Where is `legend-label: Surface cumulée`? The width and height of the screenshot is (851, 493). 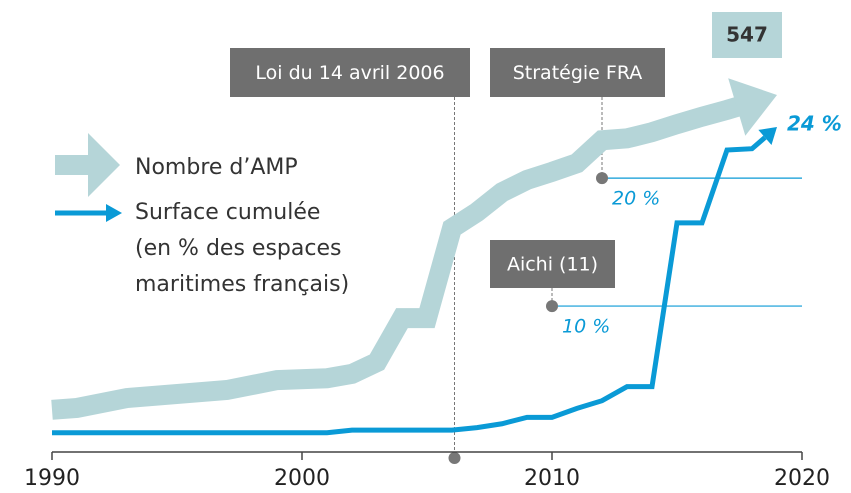 legend-label: Surface cumulée is located at coordinates (227, 212).